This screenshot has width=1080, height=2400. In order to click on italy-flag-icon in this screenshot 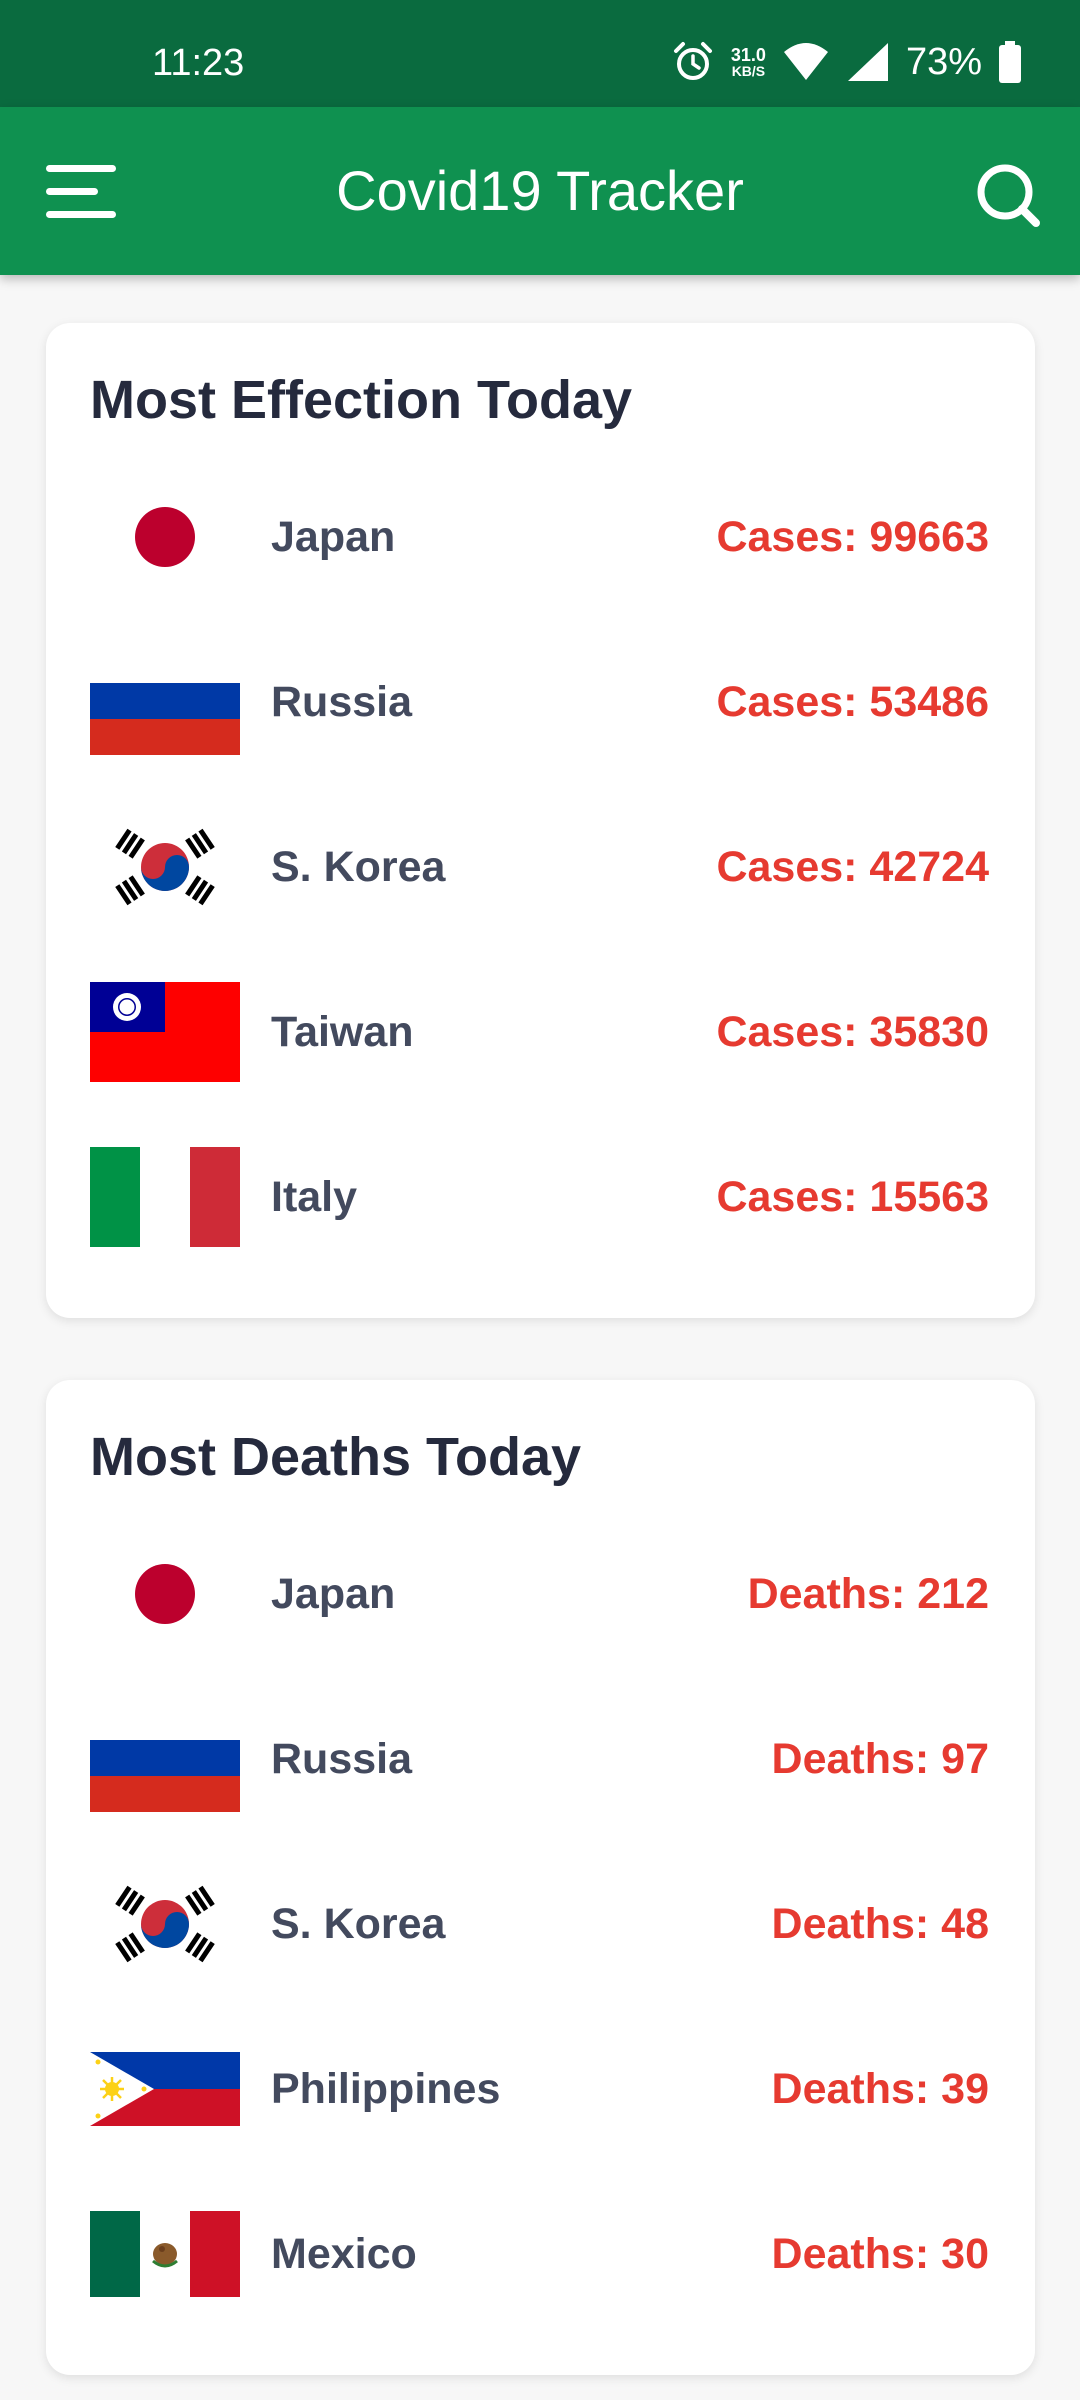, I will do `click(165, 1197)`.